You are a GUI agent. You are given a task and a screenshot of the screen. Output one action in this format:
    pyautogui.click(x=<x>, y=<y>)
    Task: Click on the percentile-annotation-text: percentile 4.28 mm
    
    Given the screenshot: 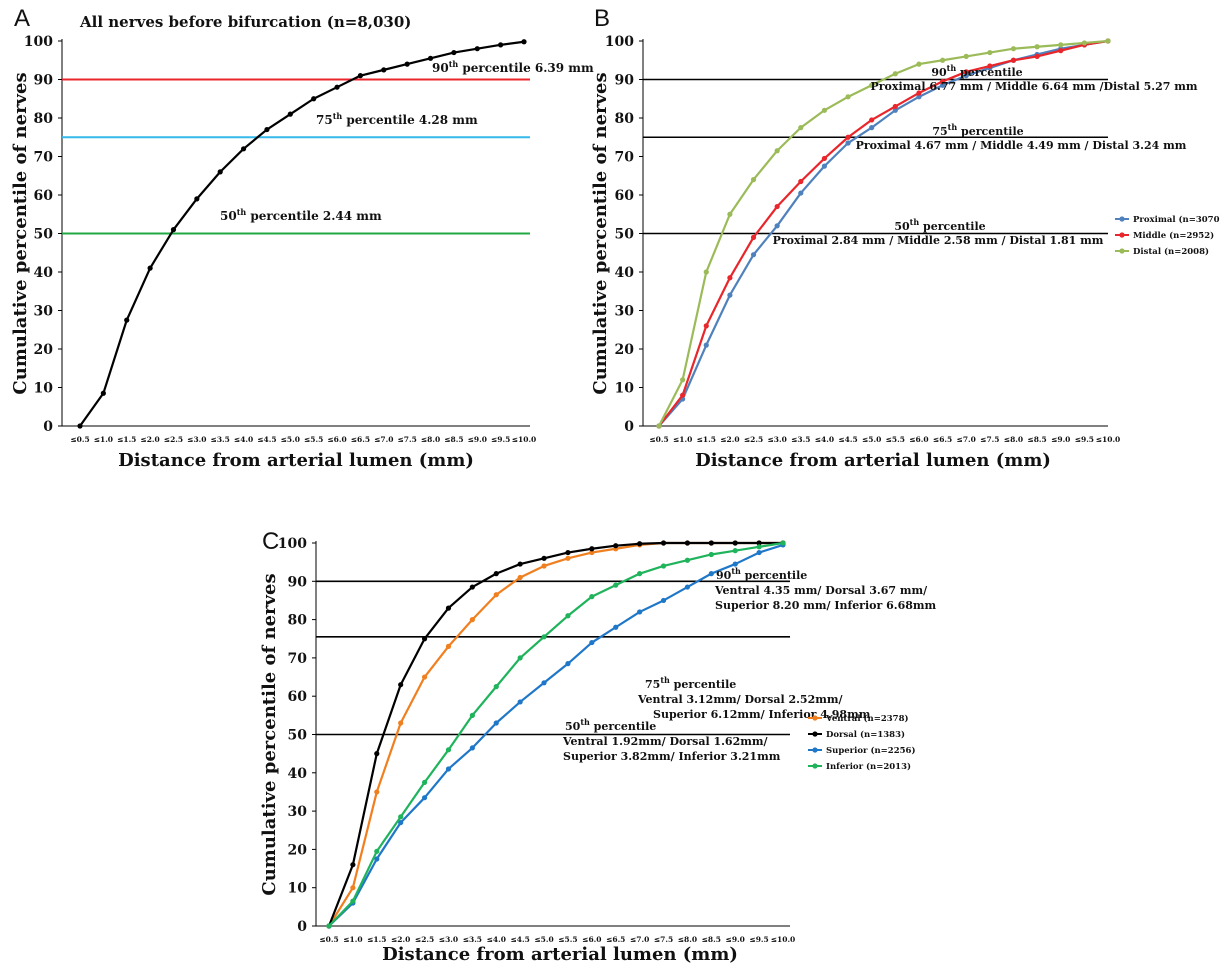 What is the action you would take?
    pyautogui.click(x=410, y=120)
    